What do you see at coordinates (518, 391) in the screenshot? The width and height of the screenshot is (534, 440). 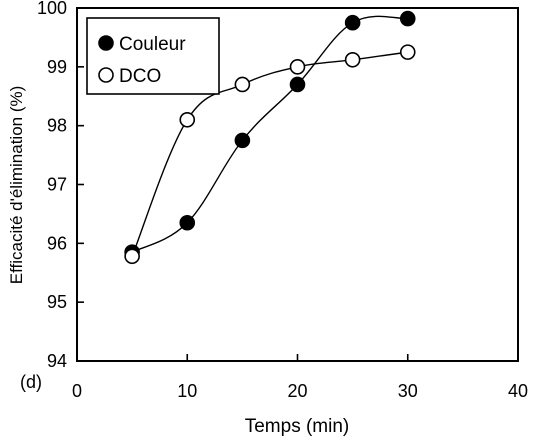 I see `x-tick-label: 40` at bounding box center [518, 391].